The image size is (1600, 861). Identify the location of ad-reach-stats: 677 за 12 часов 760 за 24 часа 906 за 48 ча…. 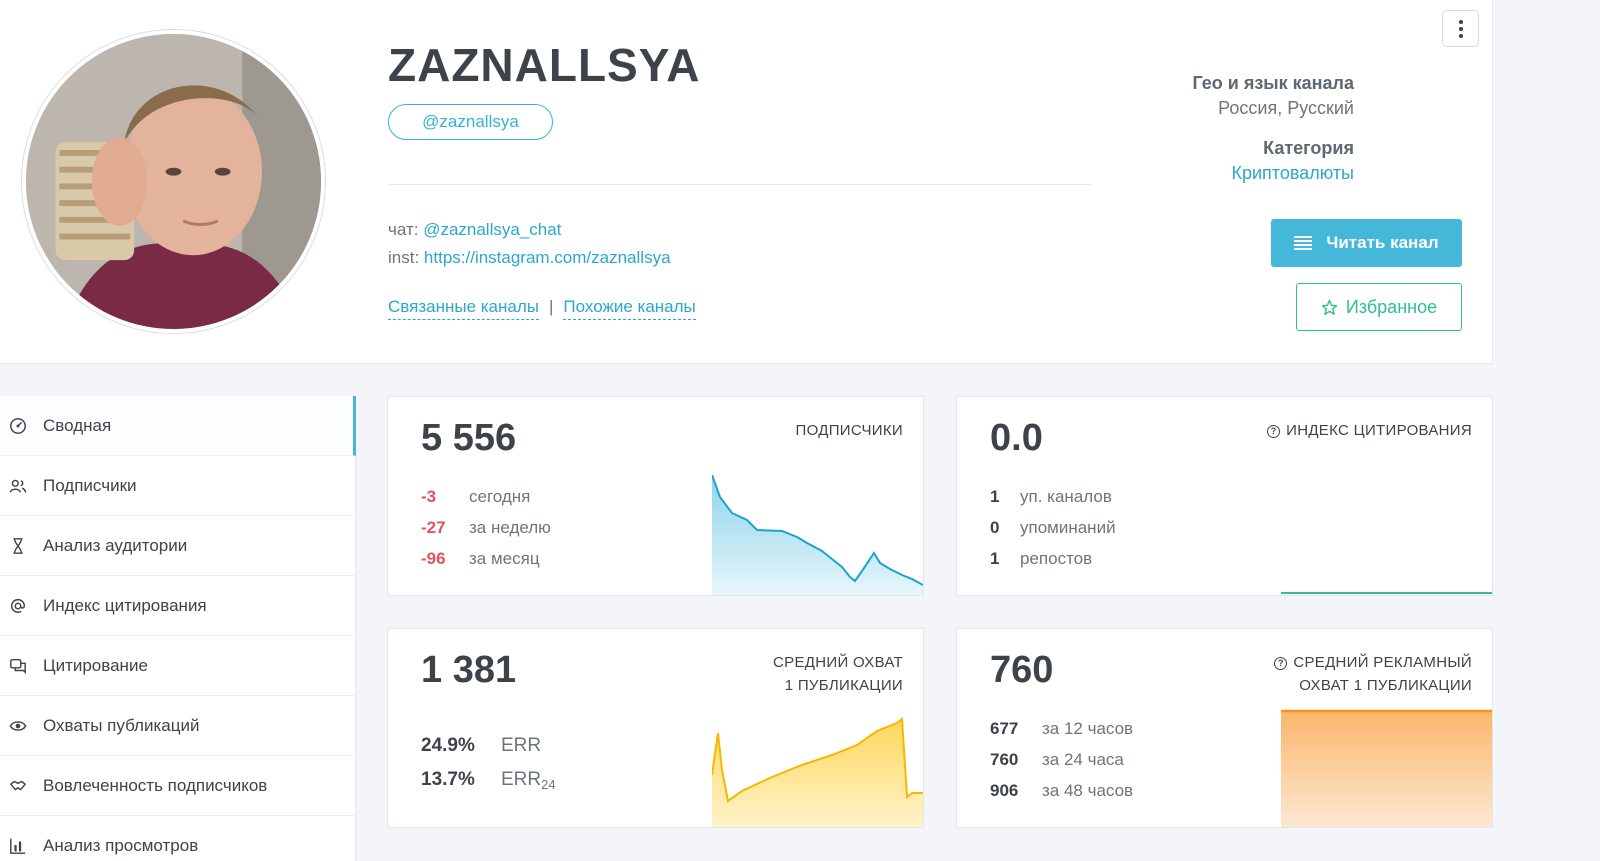
(1061, 759).